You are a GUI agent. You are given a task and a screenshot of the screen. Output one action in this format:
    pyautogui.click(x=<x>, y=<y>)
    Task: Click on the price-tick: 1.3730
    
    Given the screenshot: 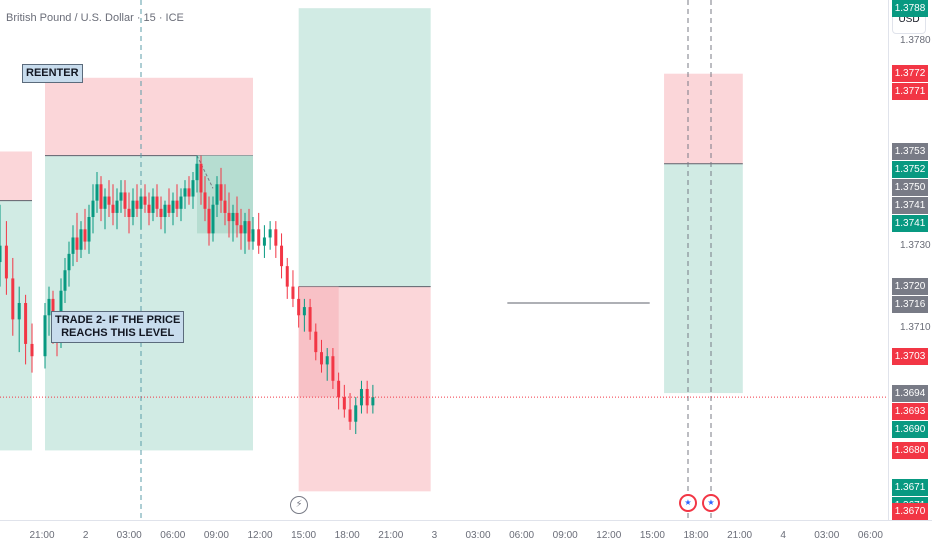 What is the action you would take?
    pyautogui.click(x=915, y=245)
    